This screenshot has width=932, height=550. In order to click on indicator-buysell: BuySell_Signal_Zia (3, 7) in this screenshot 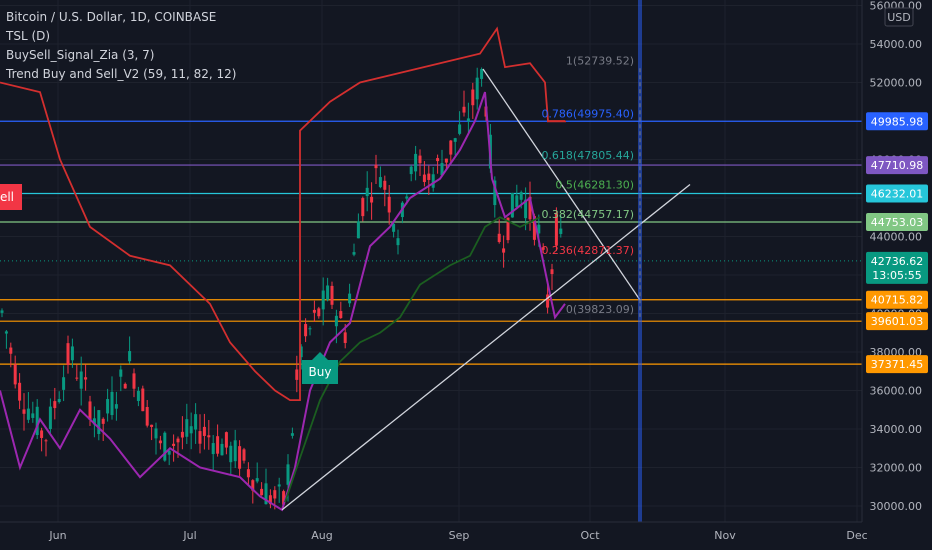, I will do `click(80, 55)`.